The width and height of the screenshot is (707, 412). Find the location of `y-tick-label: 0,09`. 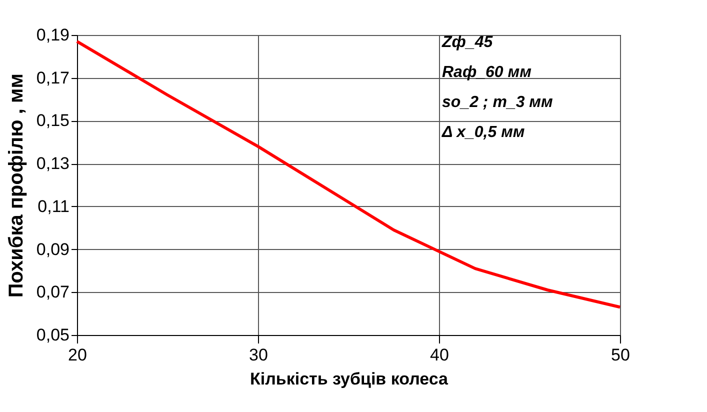

y-tick-label: 0,09 is located at coordinates (53, 249).